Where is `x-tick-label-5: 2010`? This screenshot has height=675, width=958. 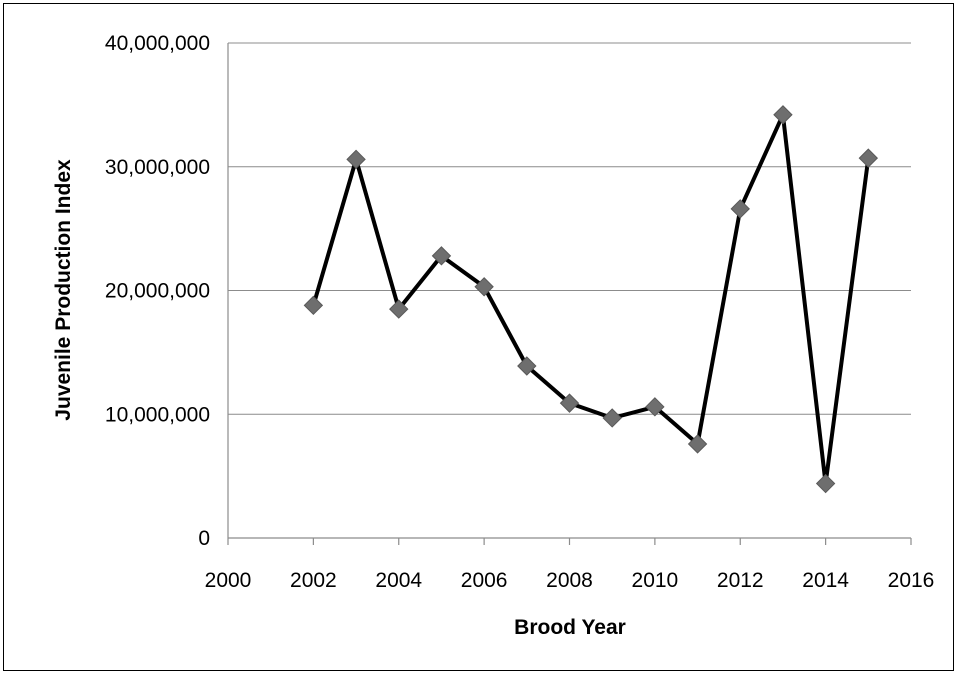 x-tick-label-5: 2010 is located at coordinates (655, 580).